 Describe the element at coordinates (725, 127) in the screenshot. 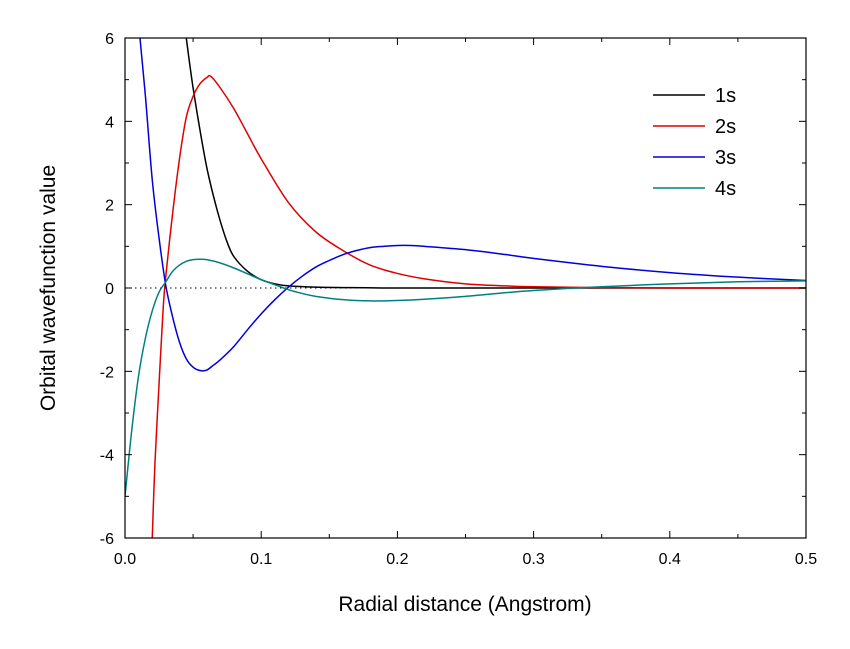

I see `legend-label-2s: 2s` at that location.